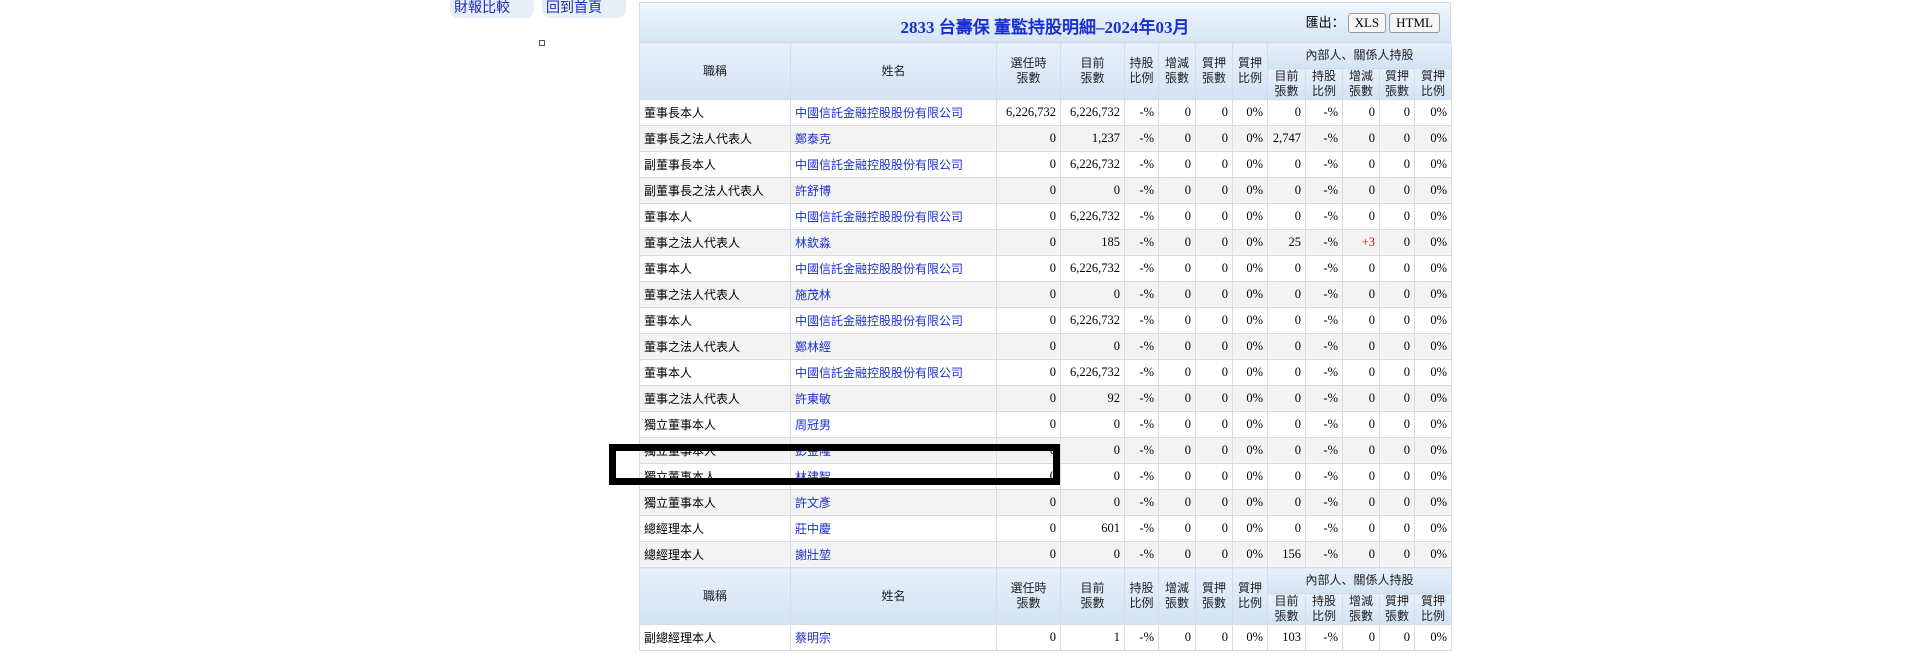 The width and height of the screenshot is (1920, 661). What do you see at coordinates (893, 398) in the screenshot?
I see `name-link: 許東敏` at bounding box center [893, 398].